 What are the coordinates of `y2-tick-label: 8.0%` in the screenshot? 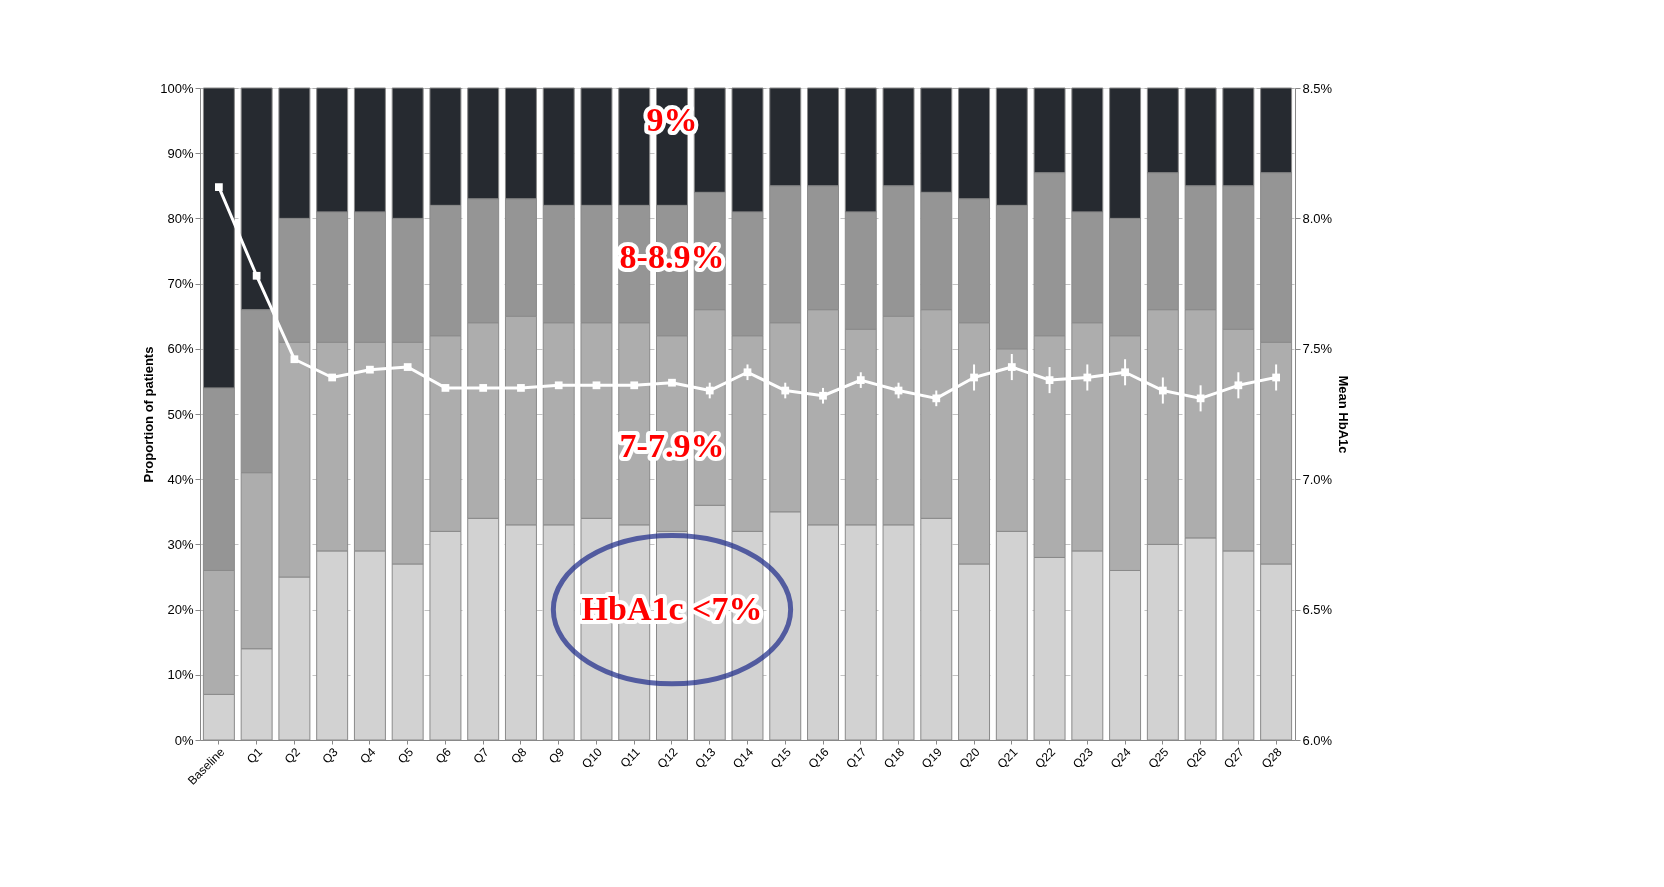 It's located at (1317, 218).